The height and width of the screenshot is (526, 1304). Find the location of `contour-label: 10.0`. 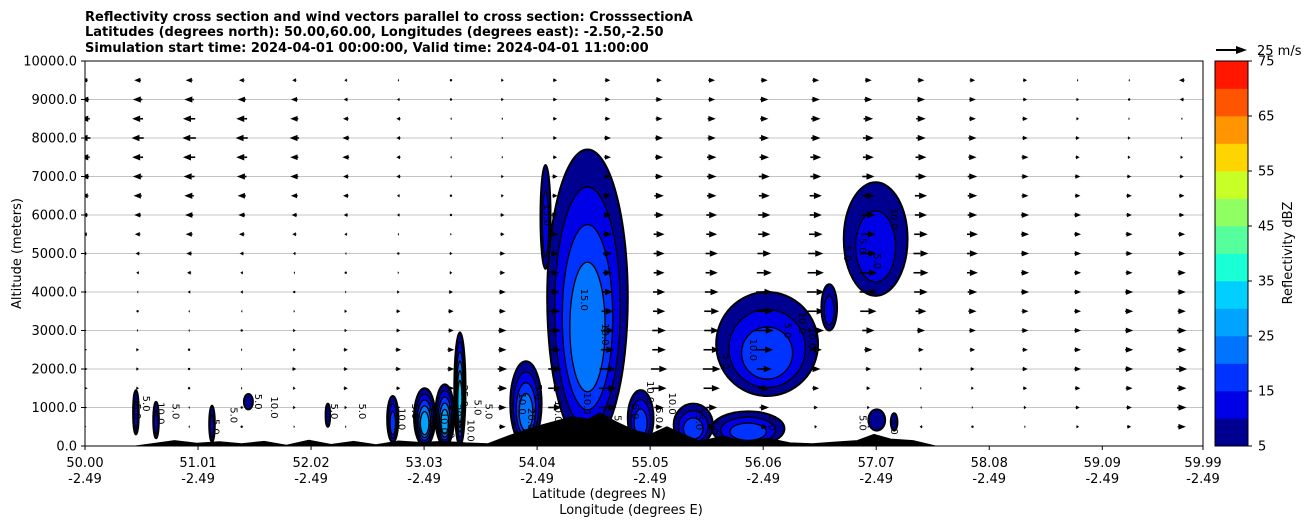

contour-label: 10.0 is located at coordinates (470, 430).